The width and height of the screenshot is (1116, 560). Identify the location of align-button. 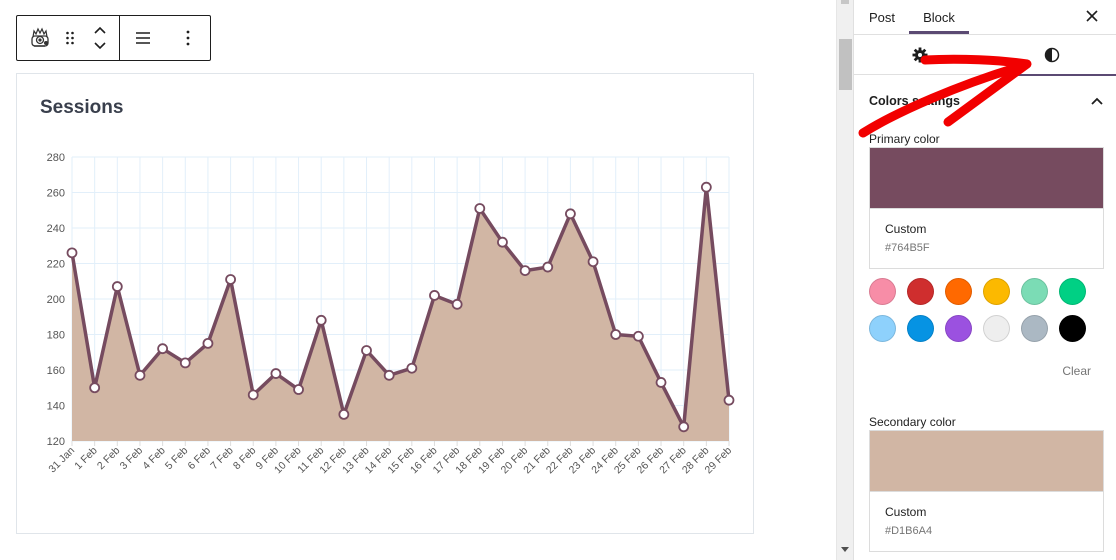
(143, 38).